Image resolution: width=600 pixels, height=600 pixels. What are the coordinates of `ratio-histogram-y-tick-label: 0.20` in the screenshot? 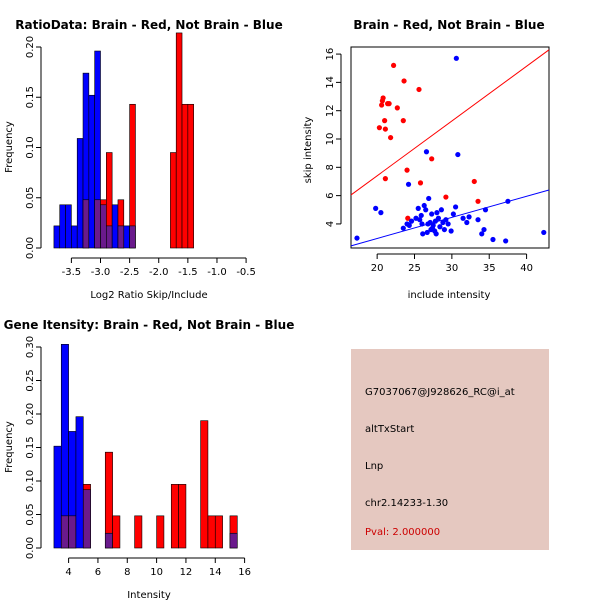 It's located at (30, 47).